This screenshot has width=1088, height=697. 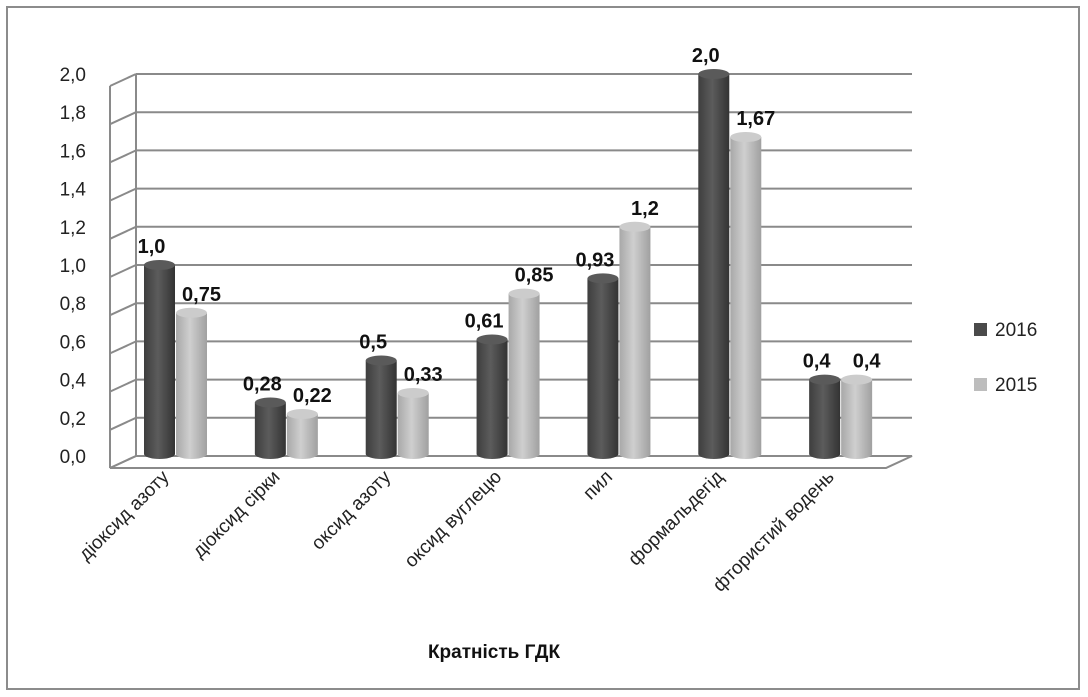 What do you see at coordinates (73, 190) in the screenshot?
I see `y-tick-label: 1,4` at bounding box center [73, 190].